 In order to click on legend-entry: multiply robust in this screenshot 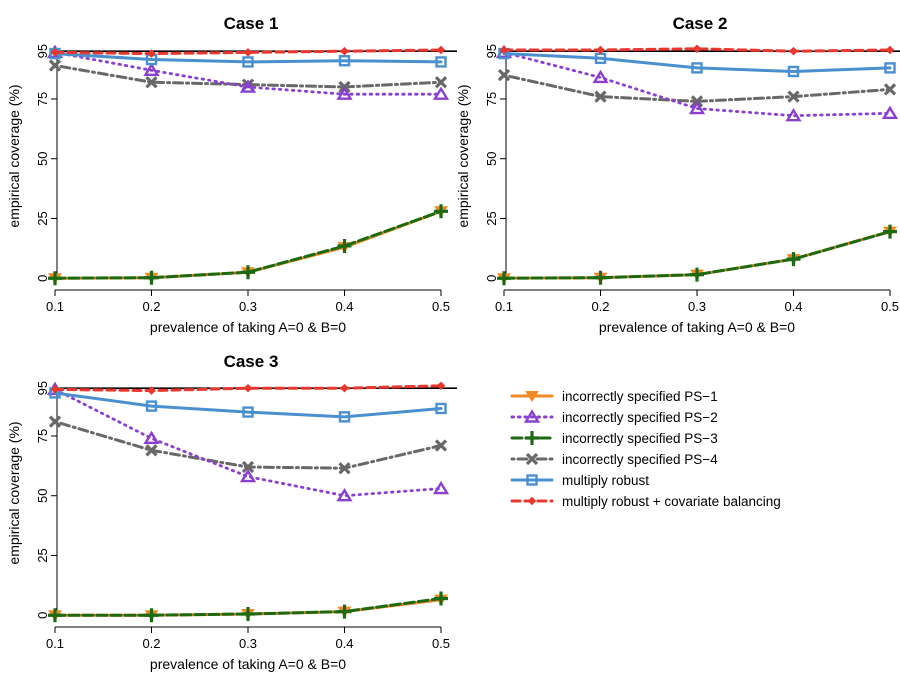, I will do `click(579, 480)`.